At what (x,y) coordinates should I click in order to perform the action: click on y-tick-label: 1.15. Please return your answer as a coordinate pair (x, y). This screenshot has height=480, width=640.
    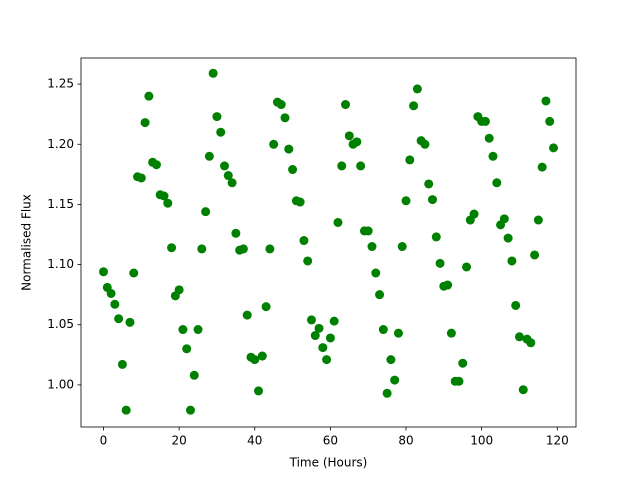
    Looking at the image, I should click on (60, 204).